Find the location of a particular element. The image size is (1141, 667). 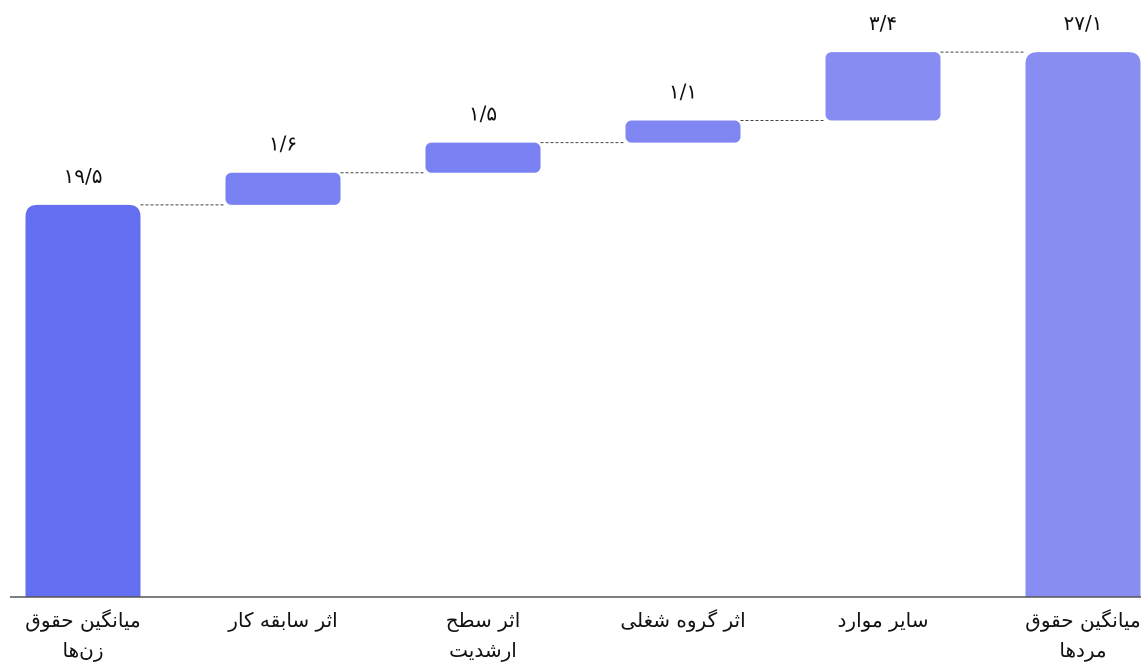

value-label: ۳/۴ is located at coordinates (883, 23).